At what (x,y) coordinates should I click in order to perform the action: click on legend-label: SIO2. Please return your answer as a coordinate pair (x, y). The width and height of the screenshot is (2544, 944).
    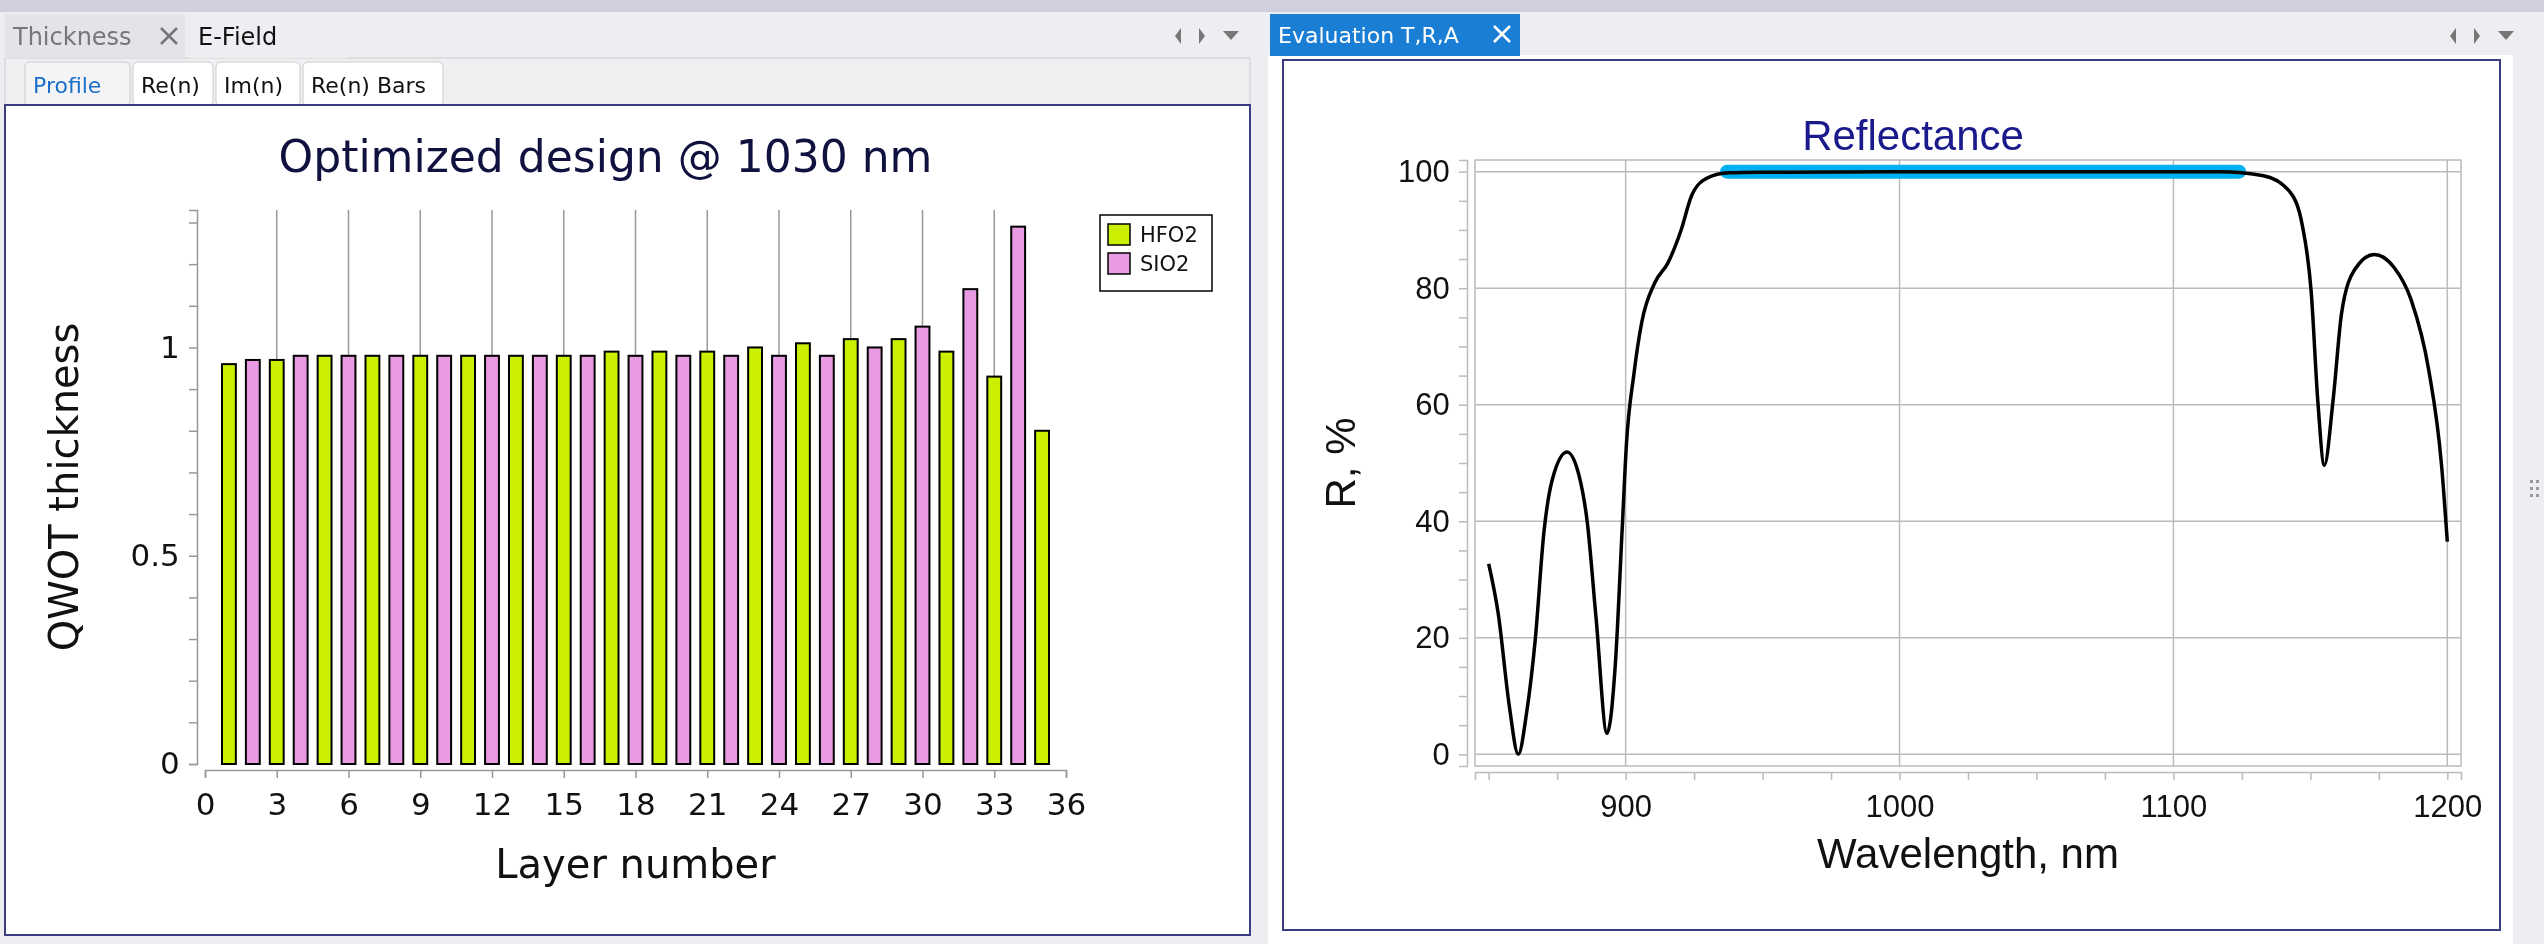
    Looking at the image, I should click on (1165, 264).